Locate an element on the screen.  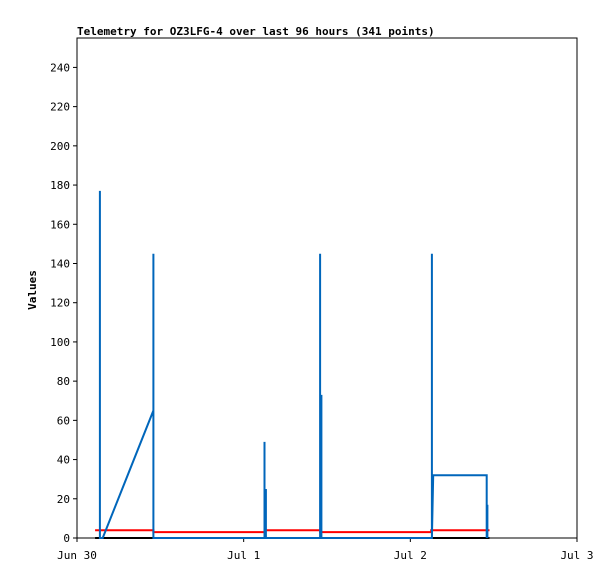
x-tick-label: Jun 30 is located at coordinates (77, 555).